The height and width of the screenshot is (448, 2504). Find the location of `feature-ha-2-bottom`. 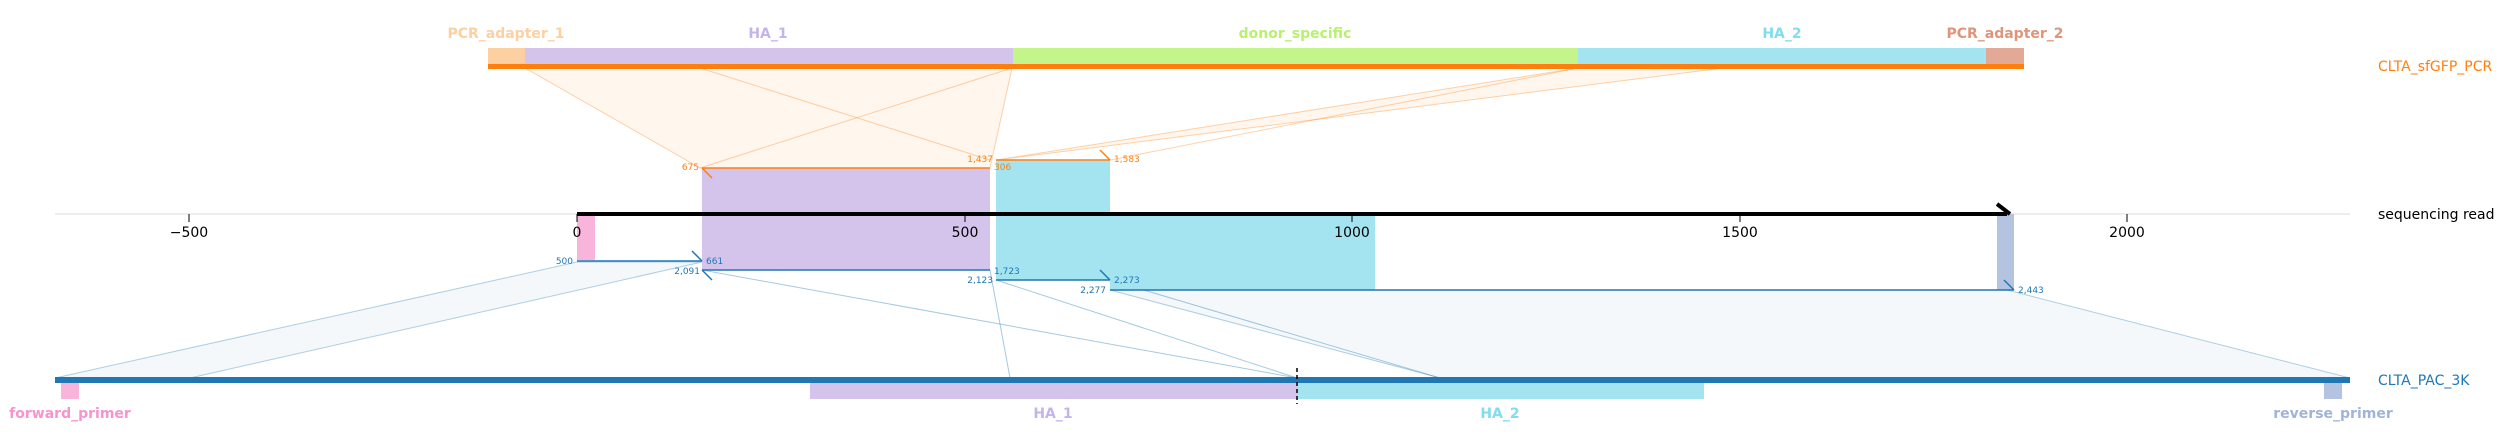

feature-ha-2-bottom is located at coordinates (1500, 391).